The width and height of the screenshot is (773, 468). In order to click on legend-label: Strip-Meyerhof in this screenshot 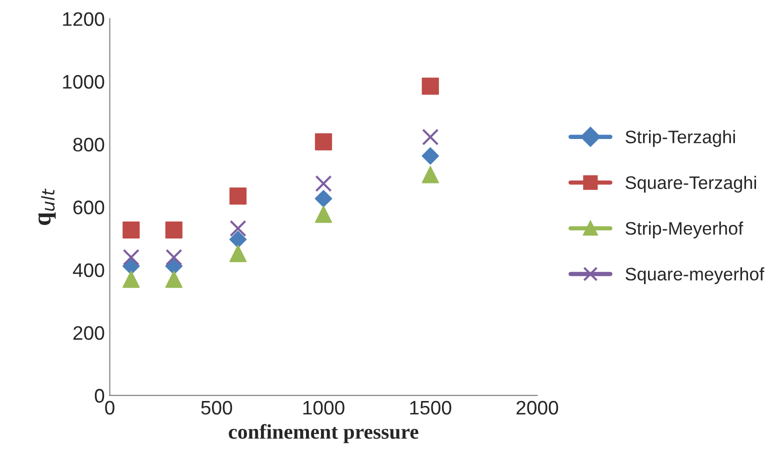, I will do `click(685, 230)`.